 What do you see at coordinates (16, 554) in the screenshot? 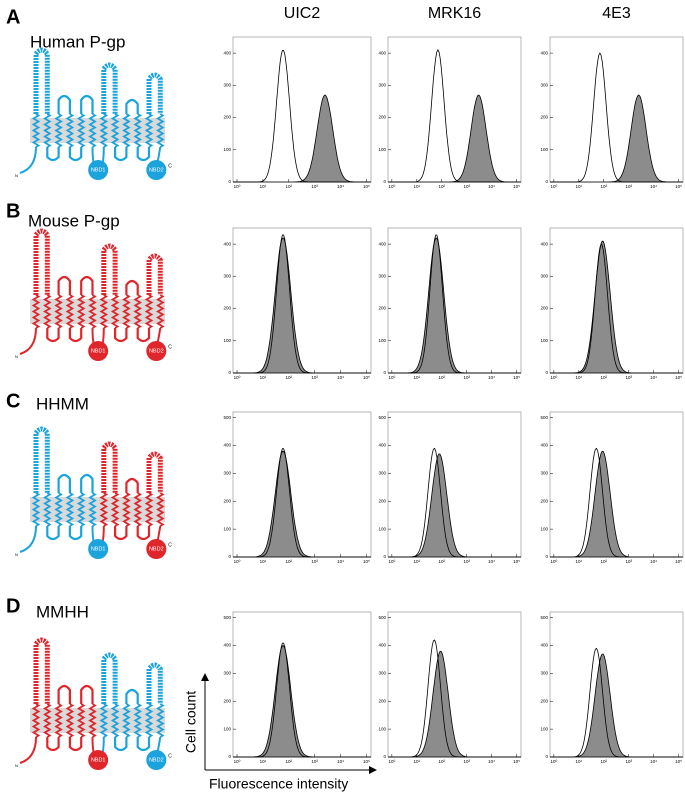
I see `n-label: N` at bounding box center [16, 554].